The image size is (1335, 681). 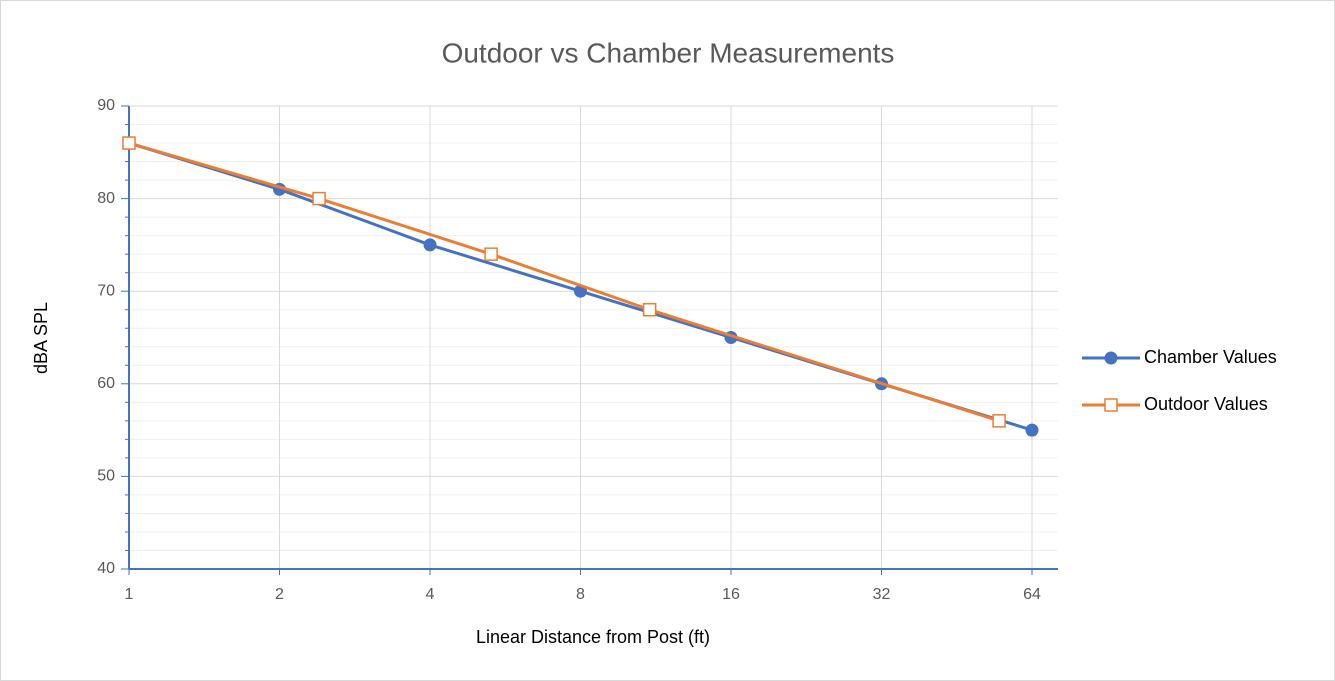 What do you see at coordinates (593, 637) in the screenshot?
I see `x-axis-label: Linear Distance from Post (ft)` at bounding box center [593, 637].